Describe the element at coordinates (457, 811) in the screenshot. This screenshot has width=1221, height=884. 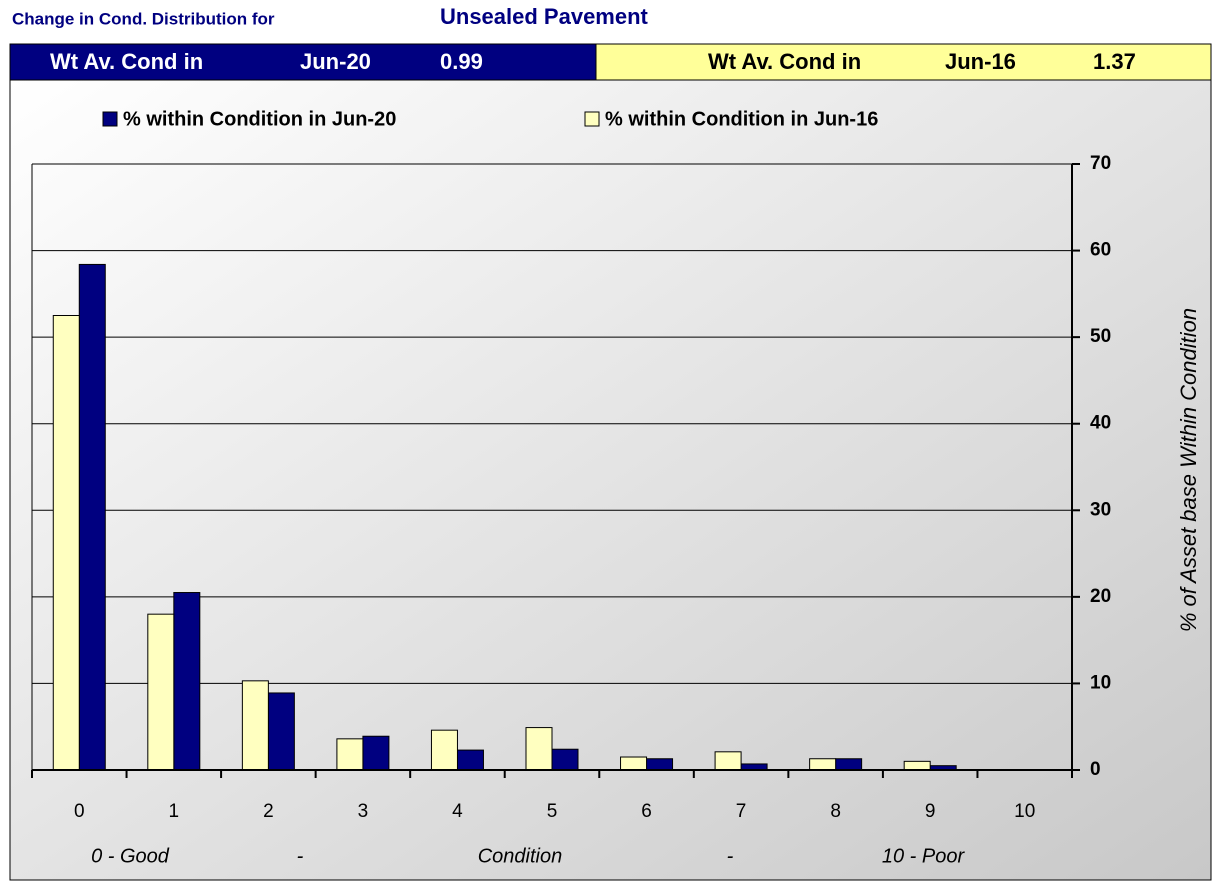
I see `x-tick-label: 4` at that location.